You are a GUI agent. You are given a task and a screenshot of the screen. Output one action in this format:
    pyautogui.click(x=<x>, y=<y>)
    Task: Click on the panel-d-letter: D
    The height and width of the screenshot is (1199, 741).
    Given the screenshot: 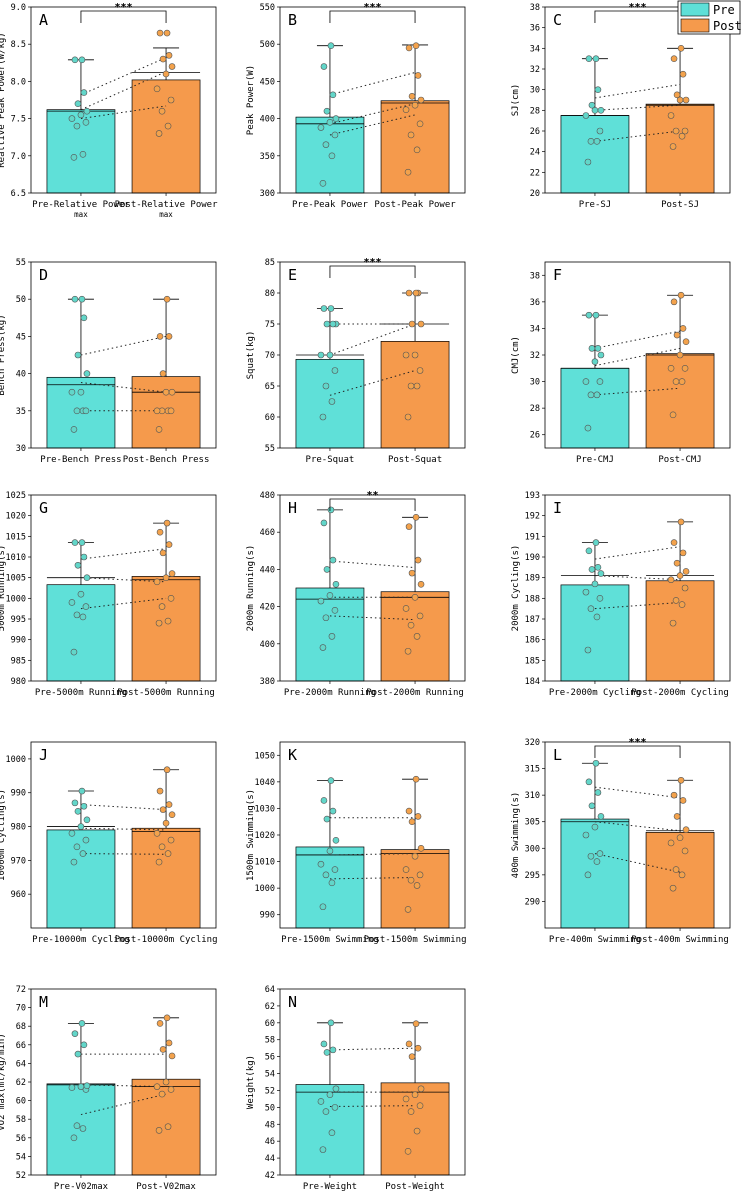 What is the action you would take?
    pyautogui.click(x=43, y=275)
    